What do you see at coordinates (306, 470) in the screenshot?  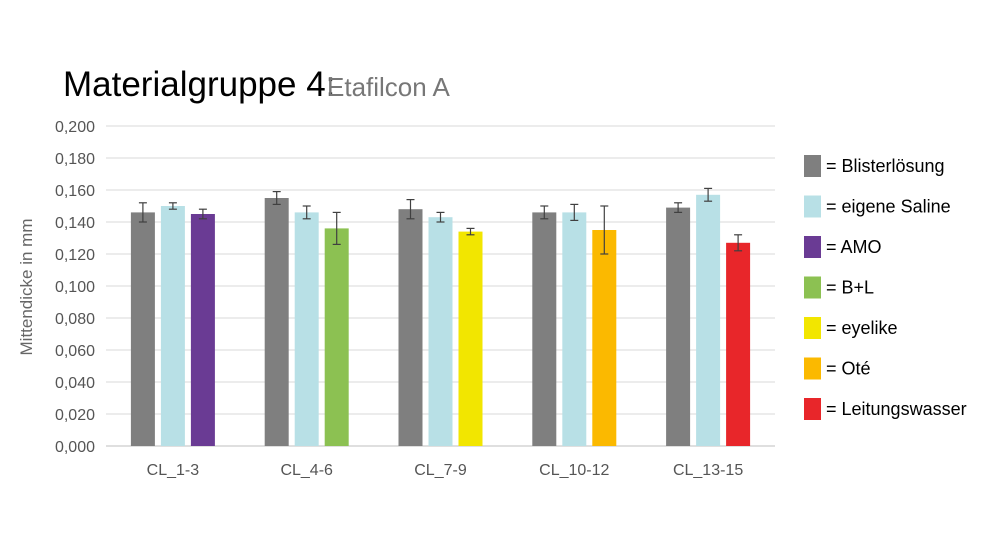 I see `x-tick-label: CL_4-6` at bounding box center [306, 470].